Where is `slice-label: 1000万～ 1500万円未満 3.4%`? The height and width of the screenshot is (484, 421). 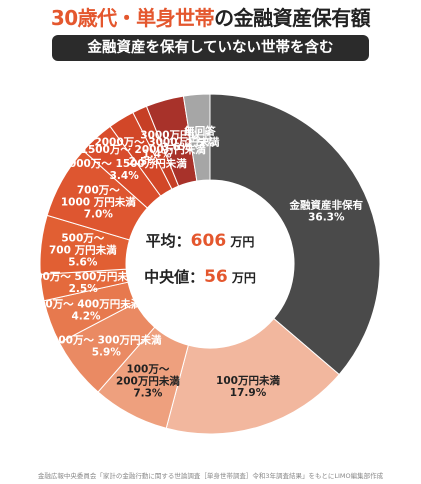
slice-label: 1000万～ 1500万円未満 3.4% is located at coordinates (125, 169).